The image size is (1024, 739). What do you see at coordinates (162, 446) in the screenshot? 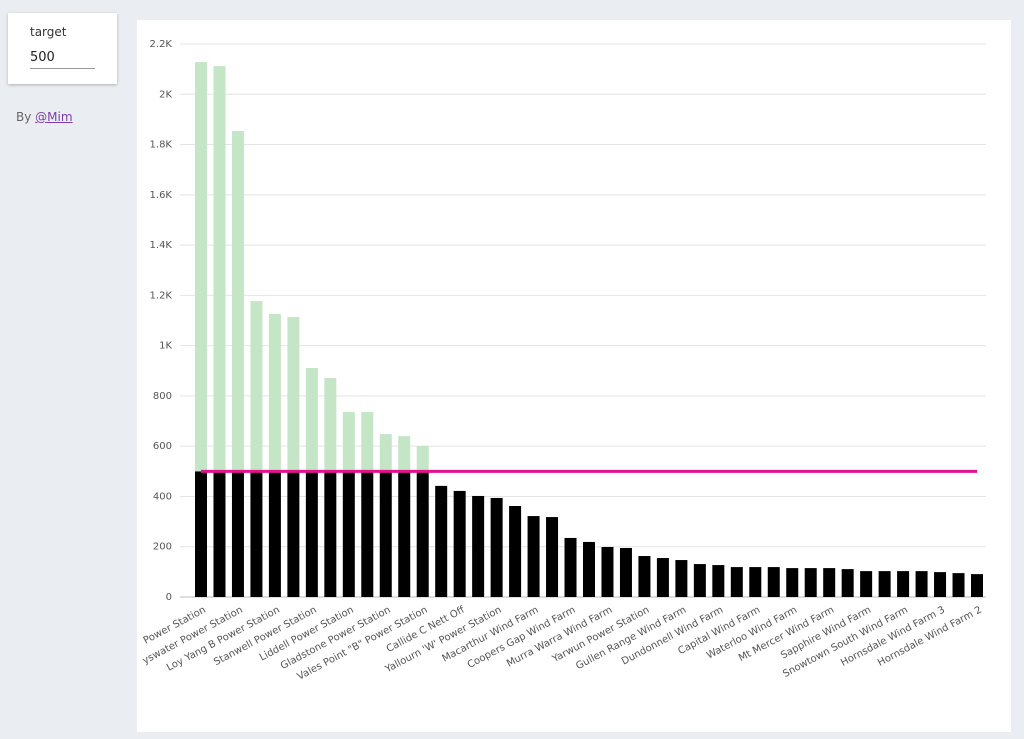
I see `y-tick-label: 600` at bounding box center [162, 446].